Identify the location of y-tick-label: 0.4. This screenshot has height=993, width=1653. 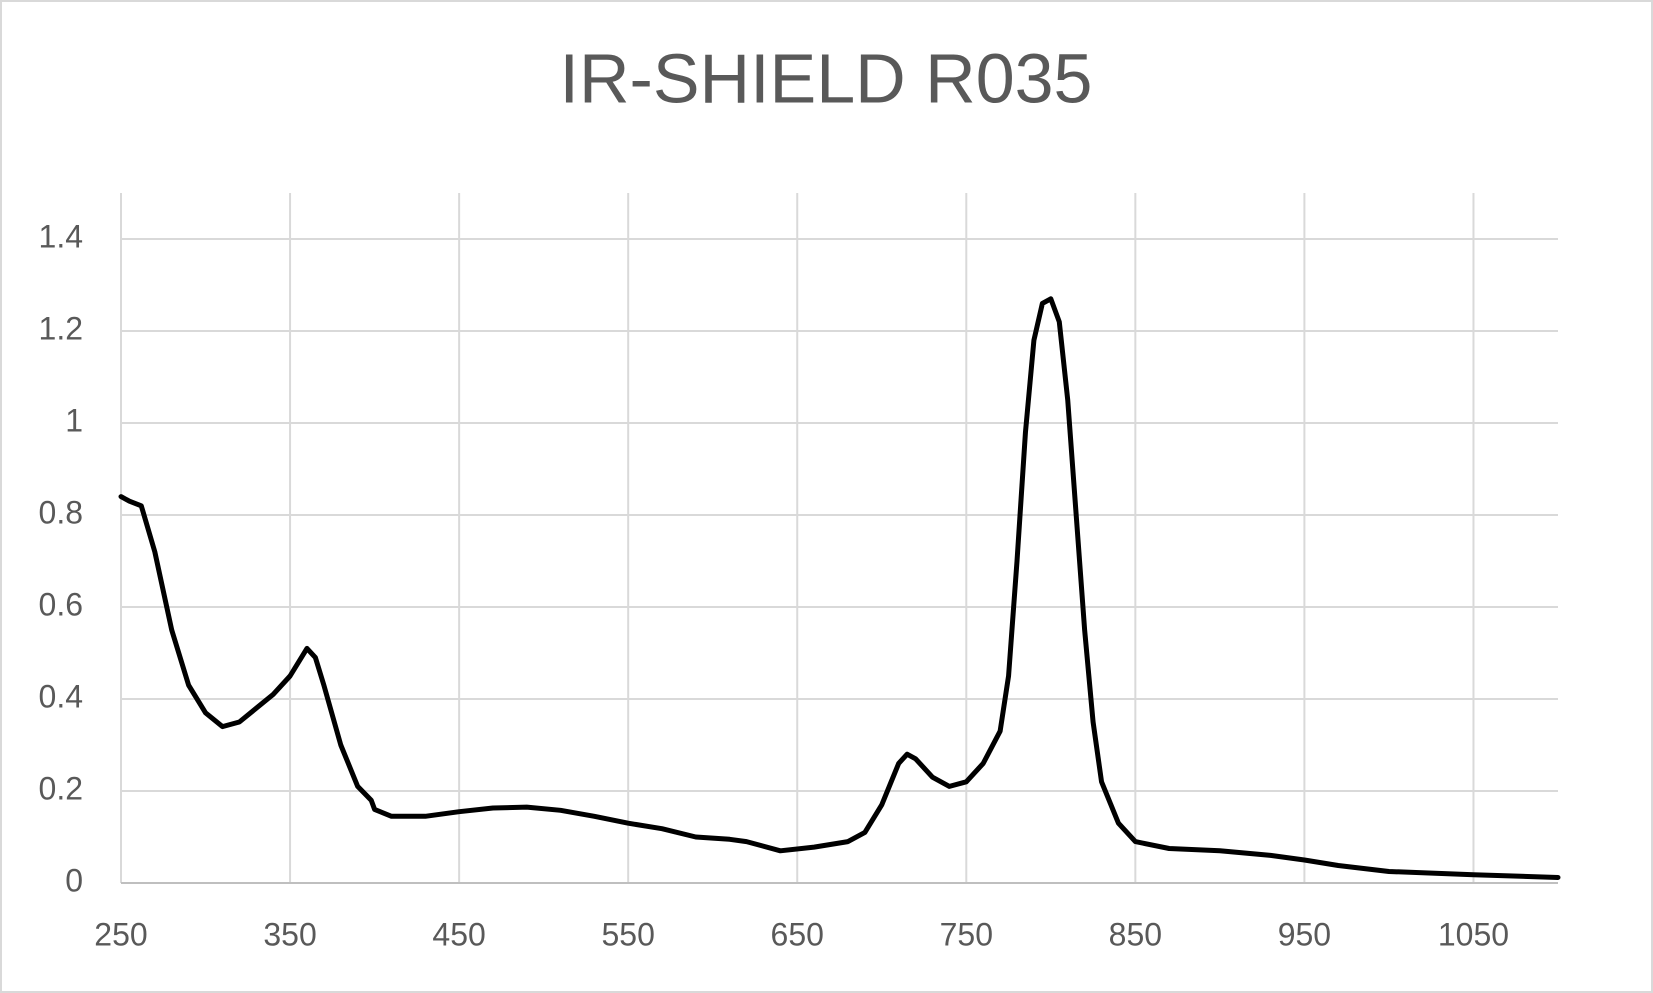
(61, 696).